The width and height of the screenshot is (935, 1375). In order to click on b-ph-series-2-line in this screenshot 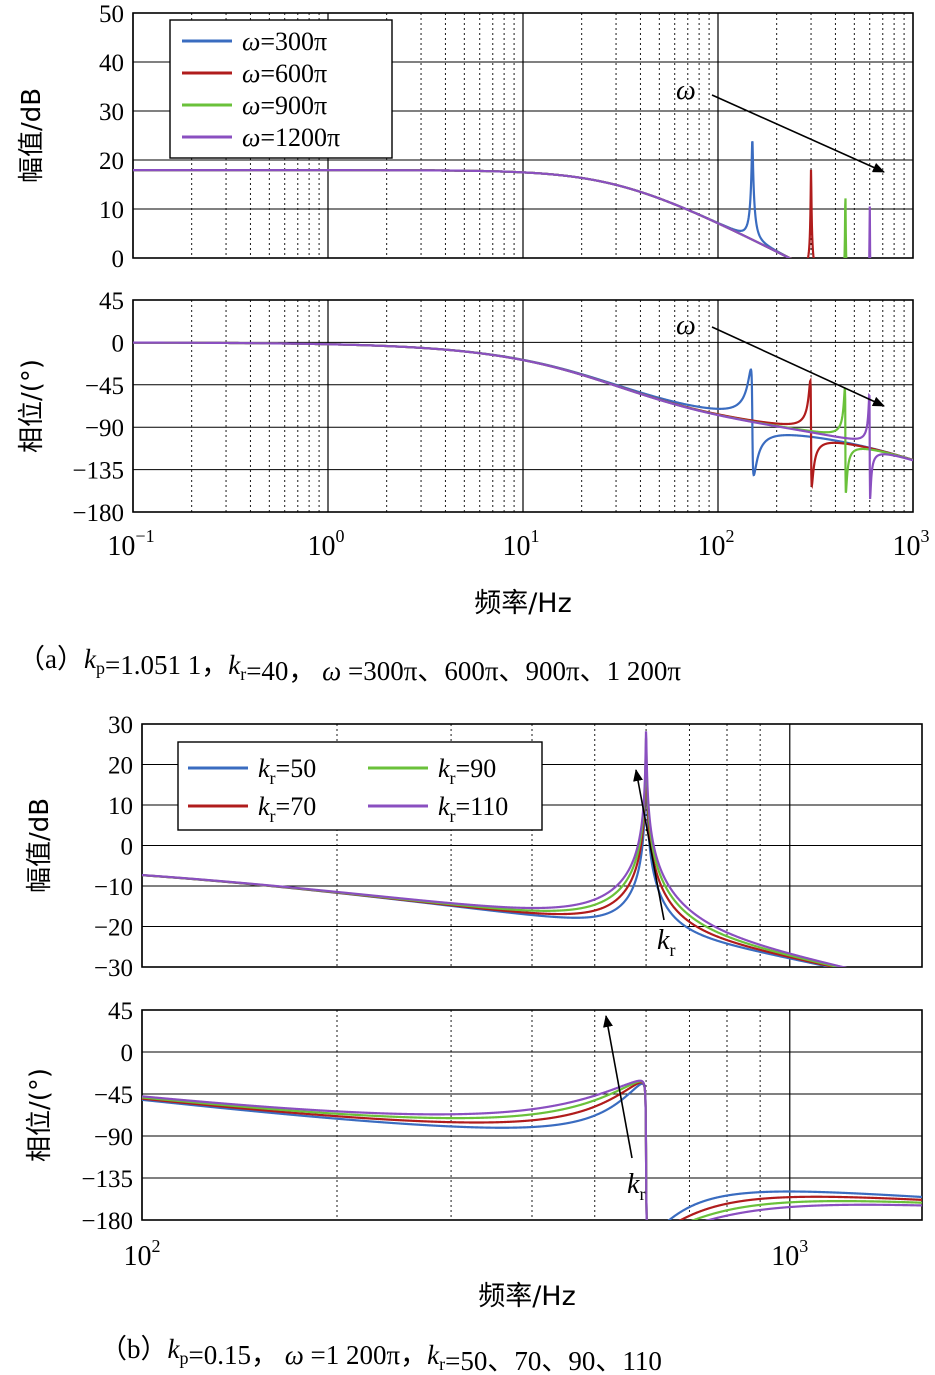, I will do `click(532, 1150)`.